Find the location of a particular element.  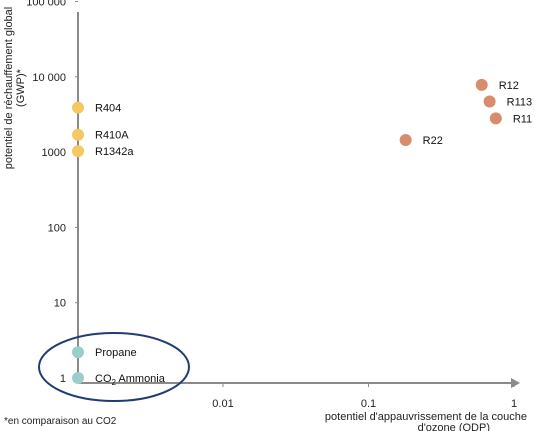

x-axis-arrow is located at coordinates (515, 383).